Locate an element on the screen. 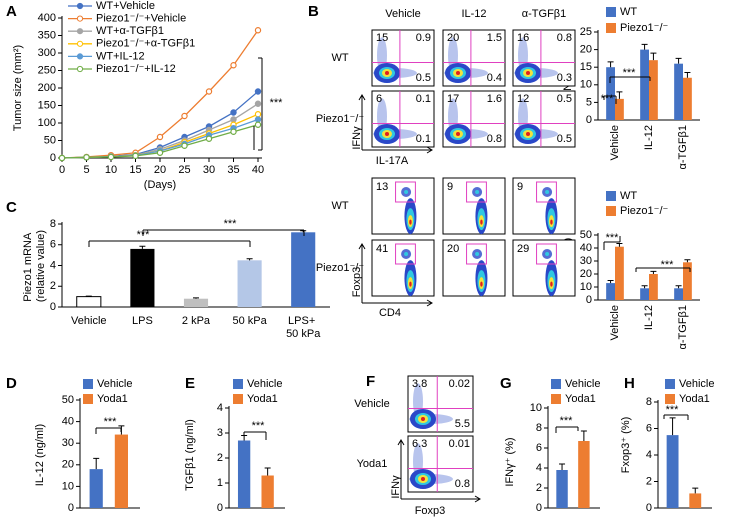  quadrant-value: 0.8 is located at coordinates (462, 484).